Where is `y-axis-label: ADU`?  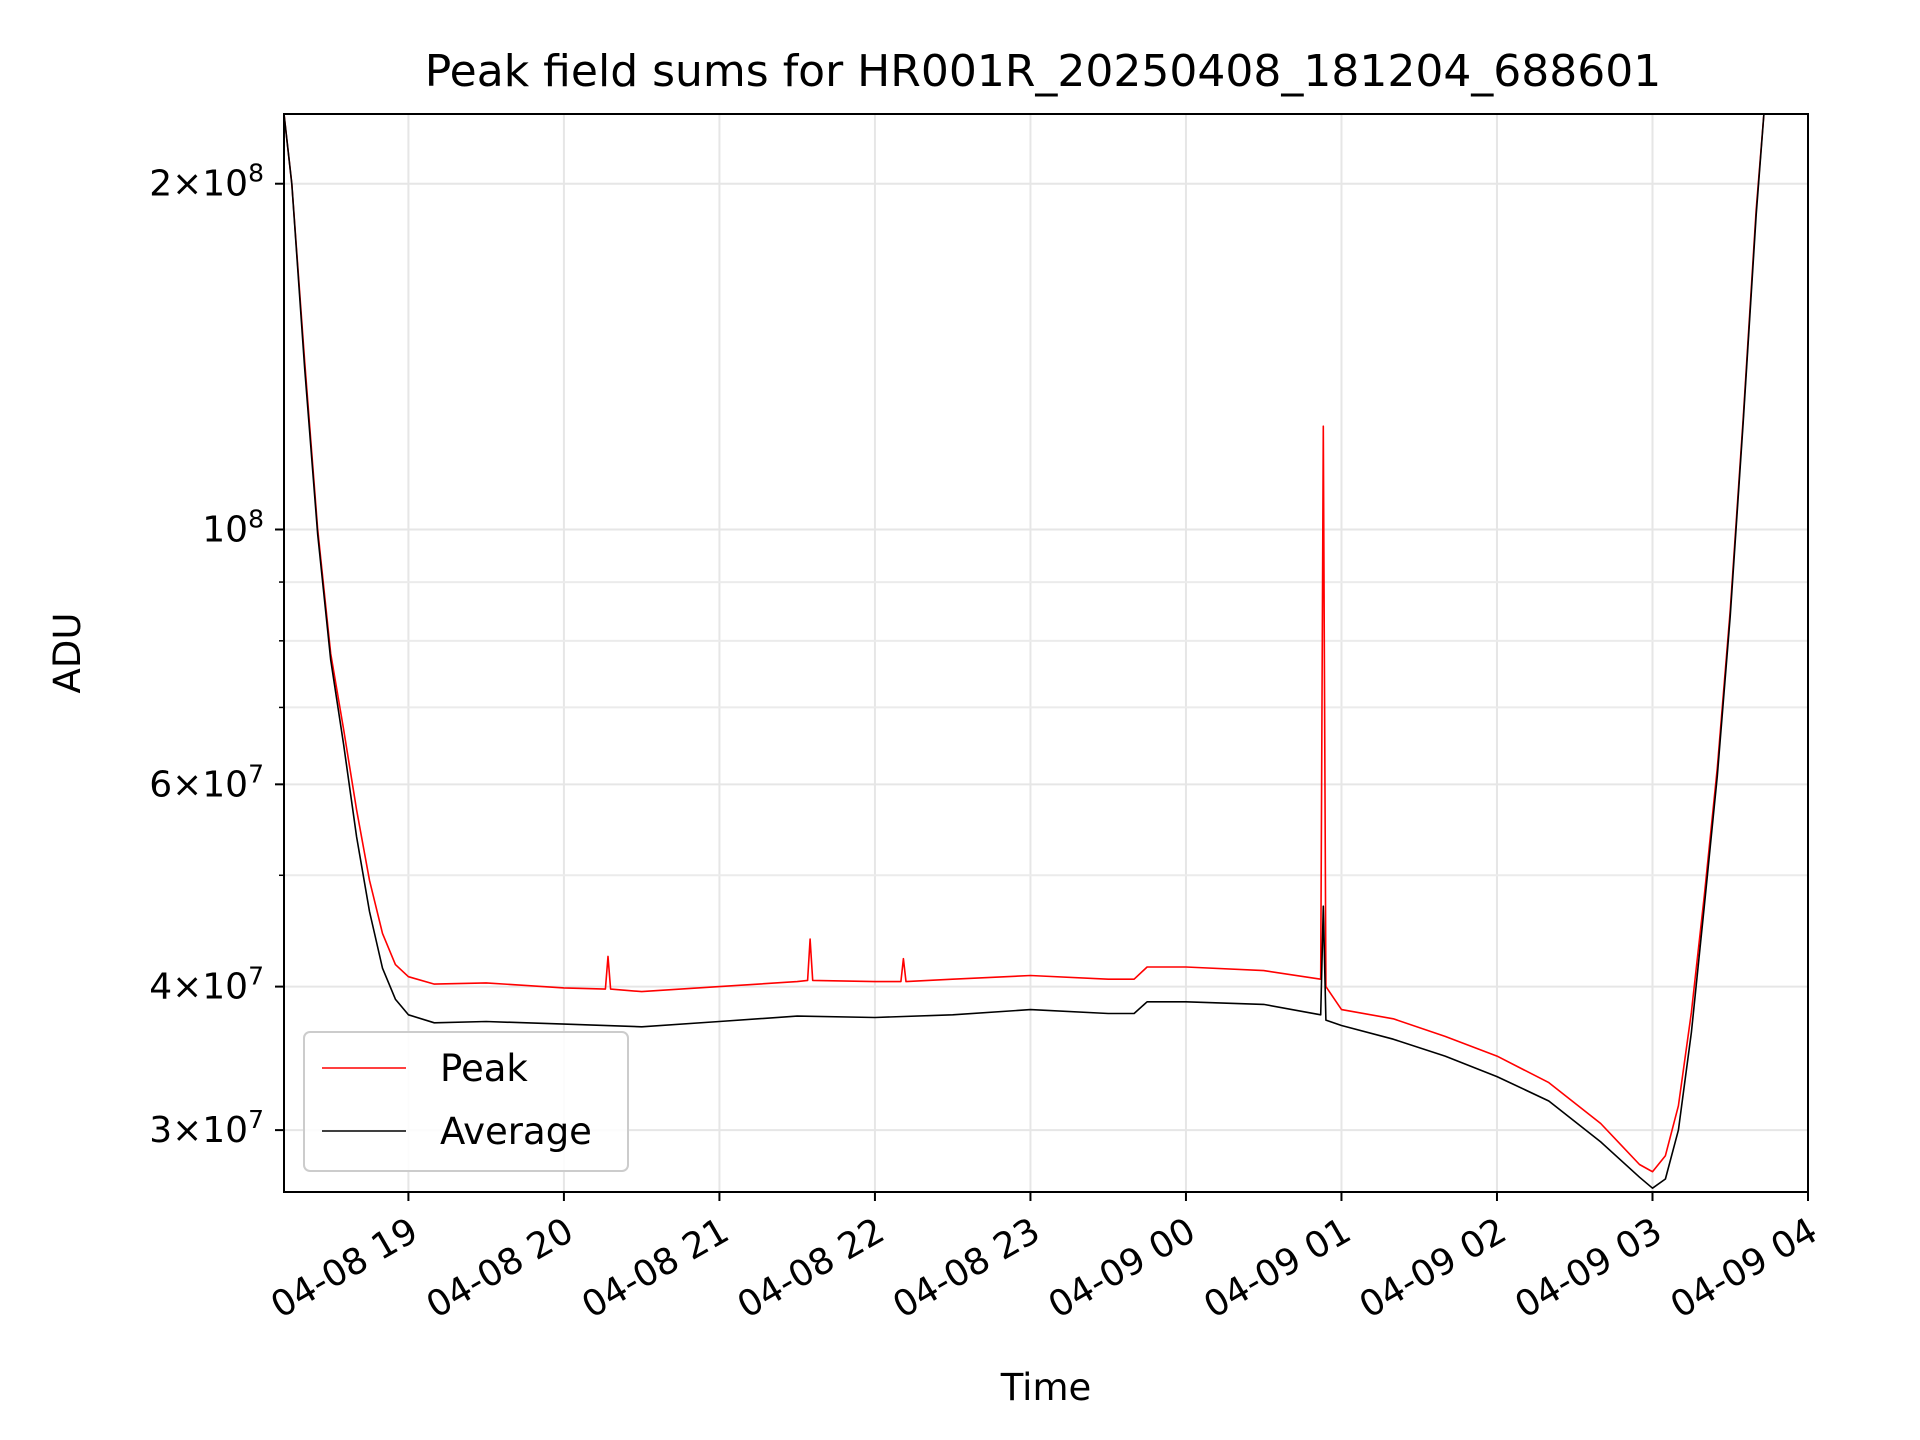 y-axis-label: ADU is located at coordinates (67, 653).